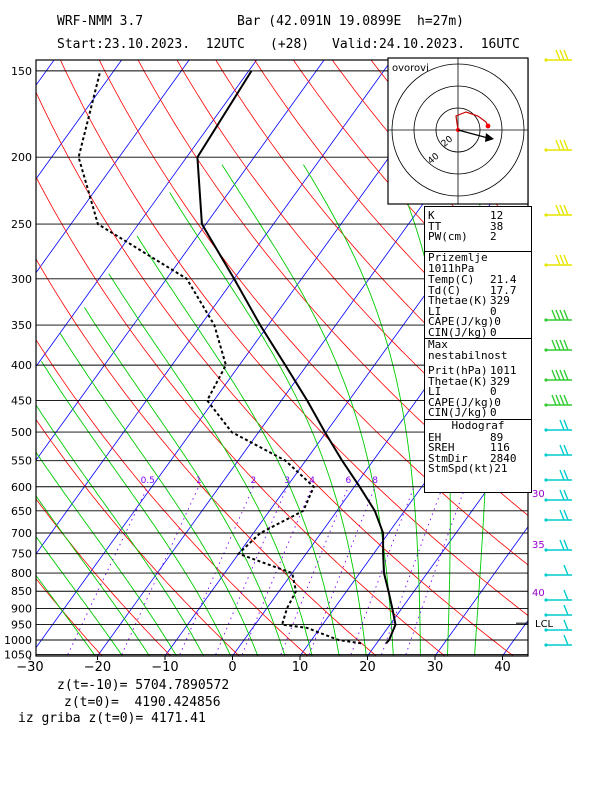 Image resolution: width=600 pixels, height=800 pixels. I want to click on surface-key: CAPE(J/kg), so click(461, 321).